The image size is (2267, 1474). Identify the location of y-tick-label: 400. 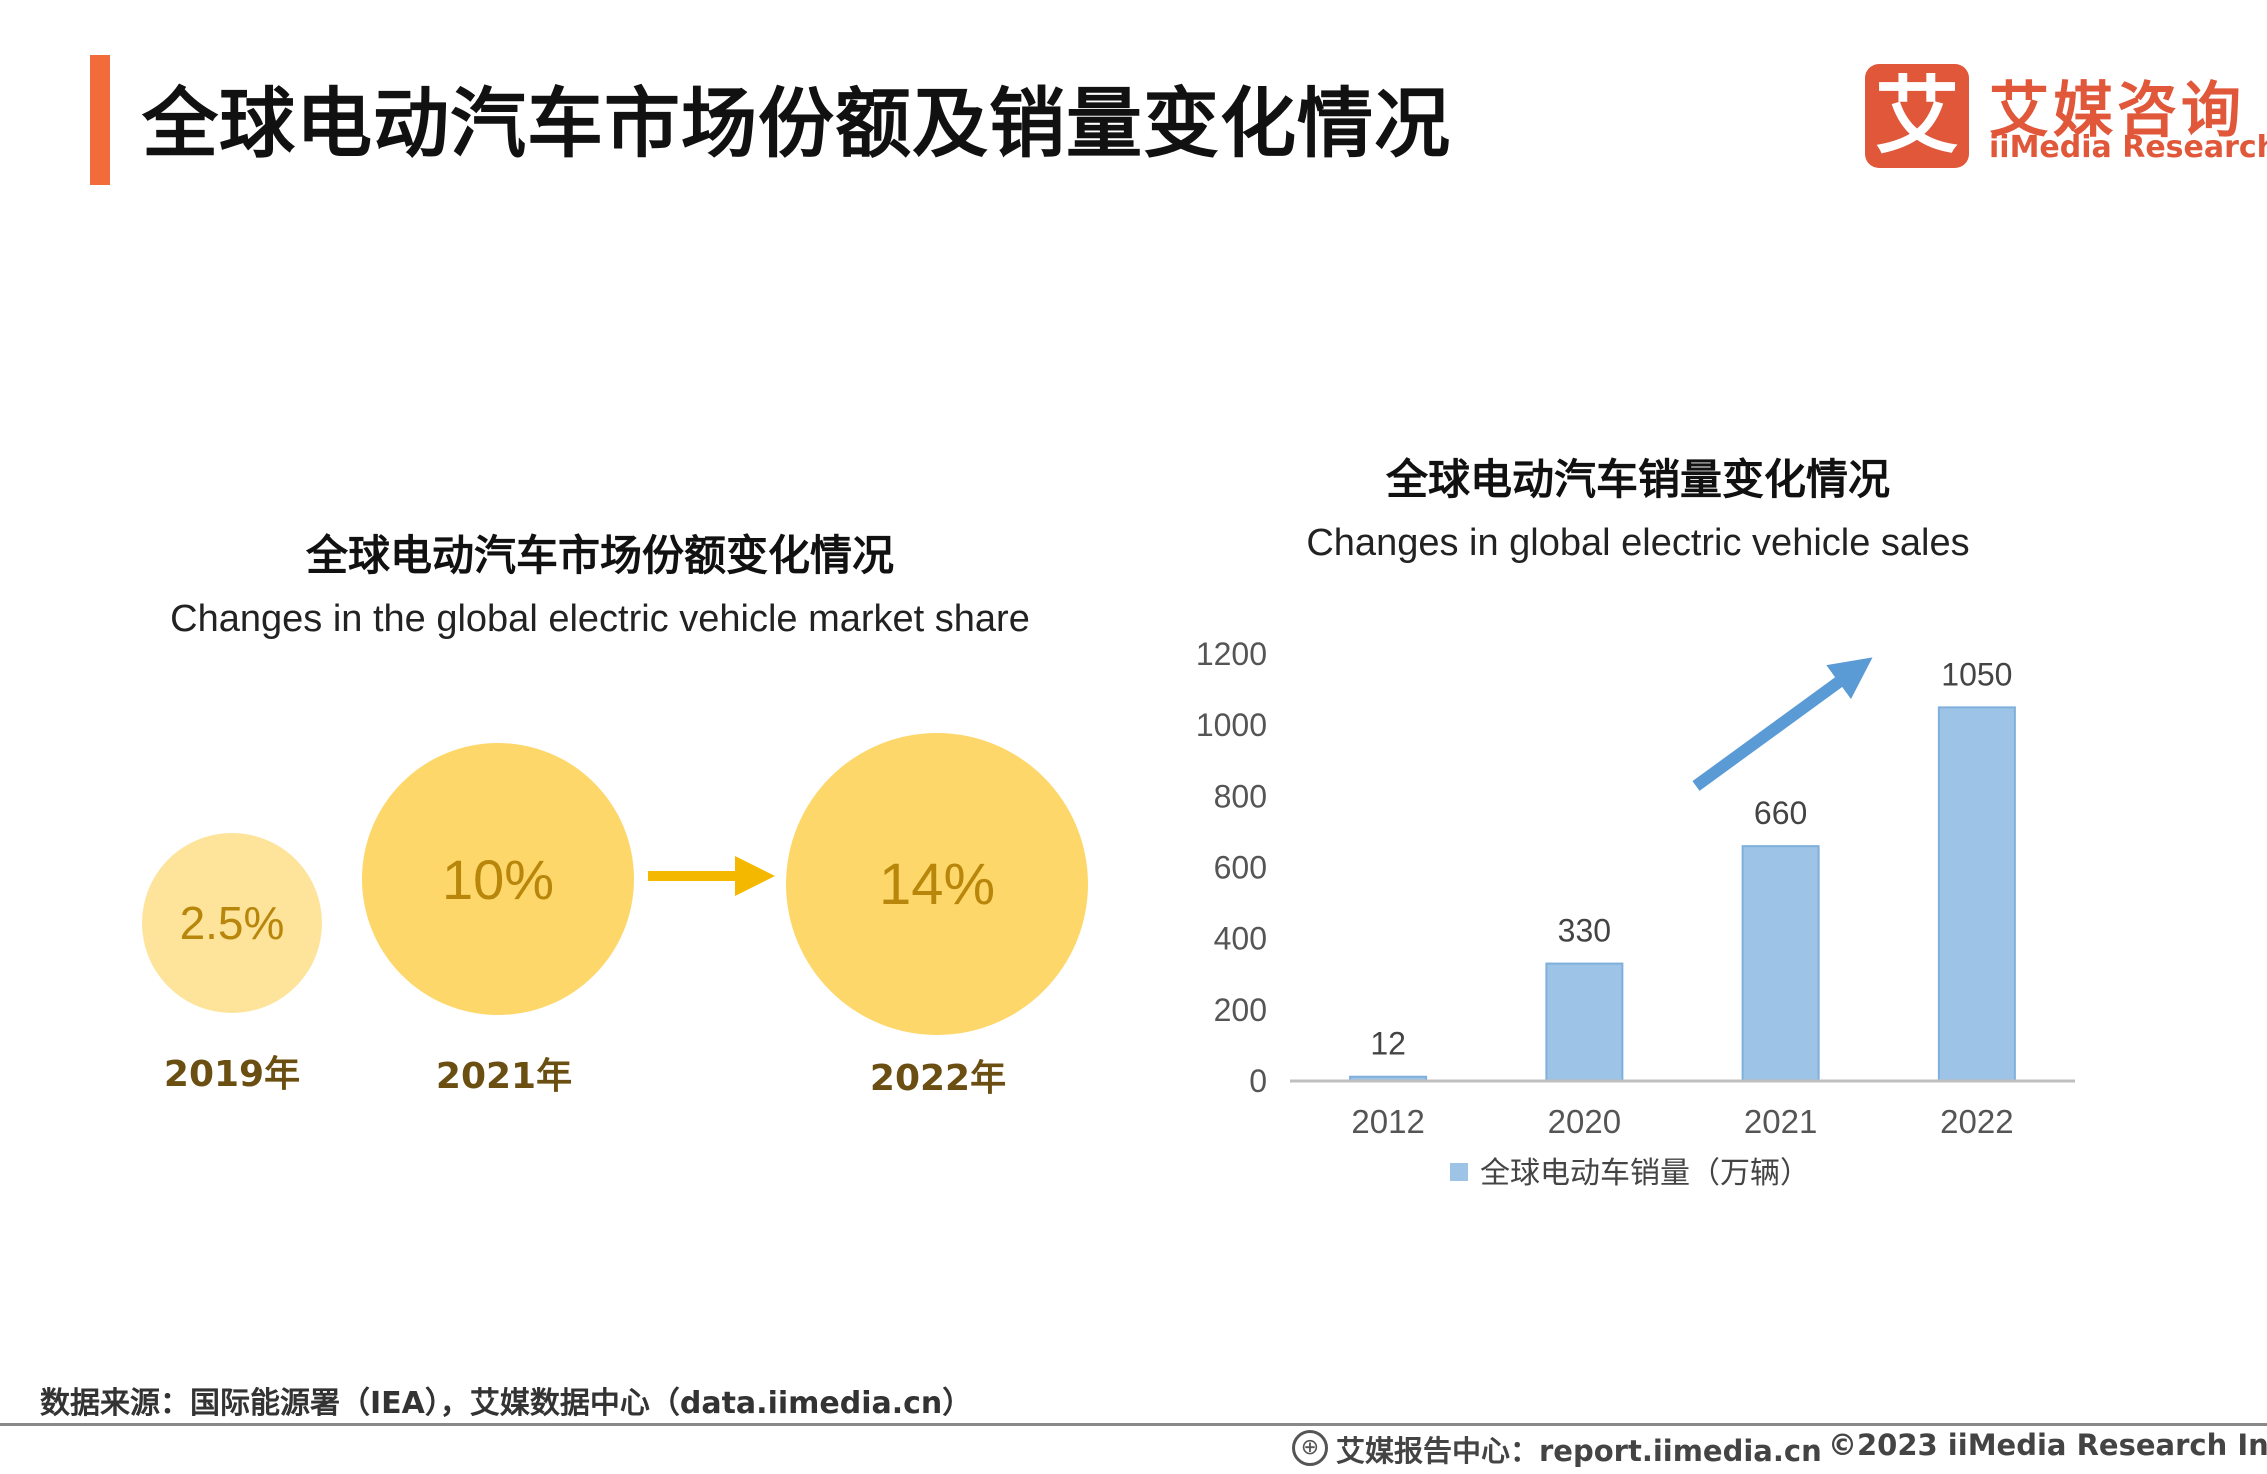
(1240, 939).